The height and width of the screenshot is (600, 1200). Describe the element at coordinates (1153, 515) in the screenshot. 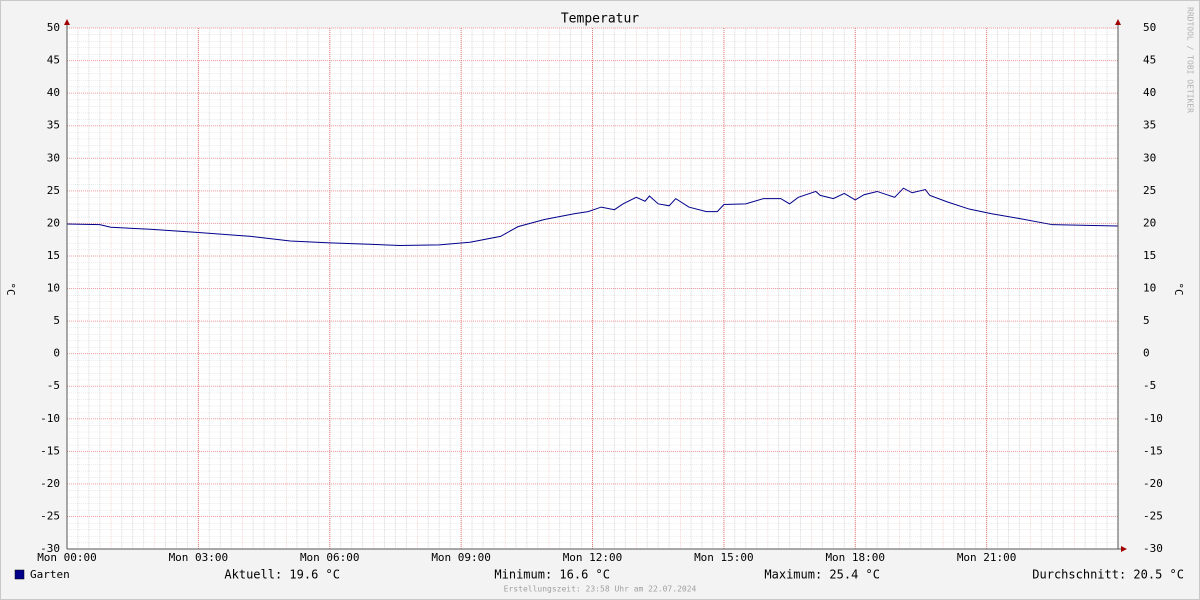

I see `y2-tick-label: -25` at that location.